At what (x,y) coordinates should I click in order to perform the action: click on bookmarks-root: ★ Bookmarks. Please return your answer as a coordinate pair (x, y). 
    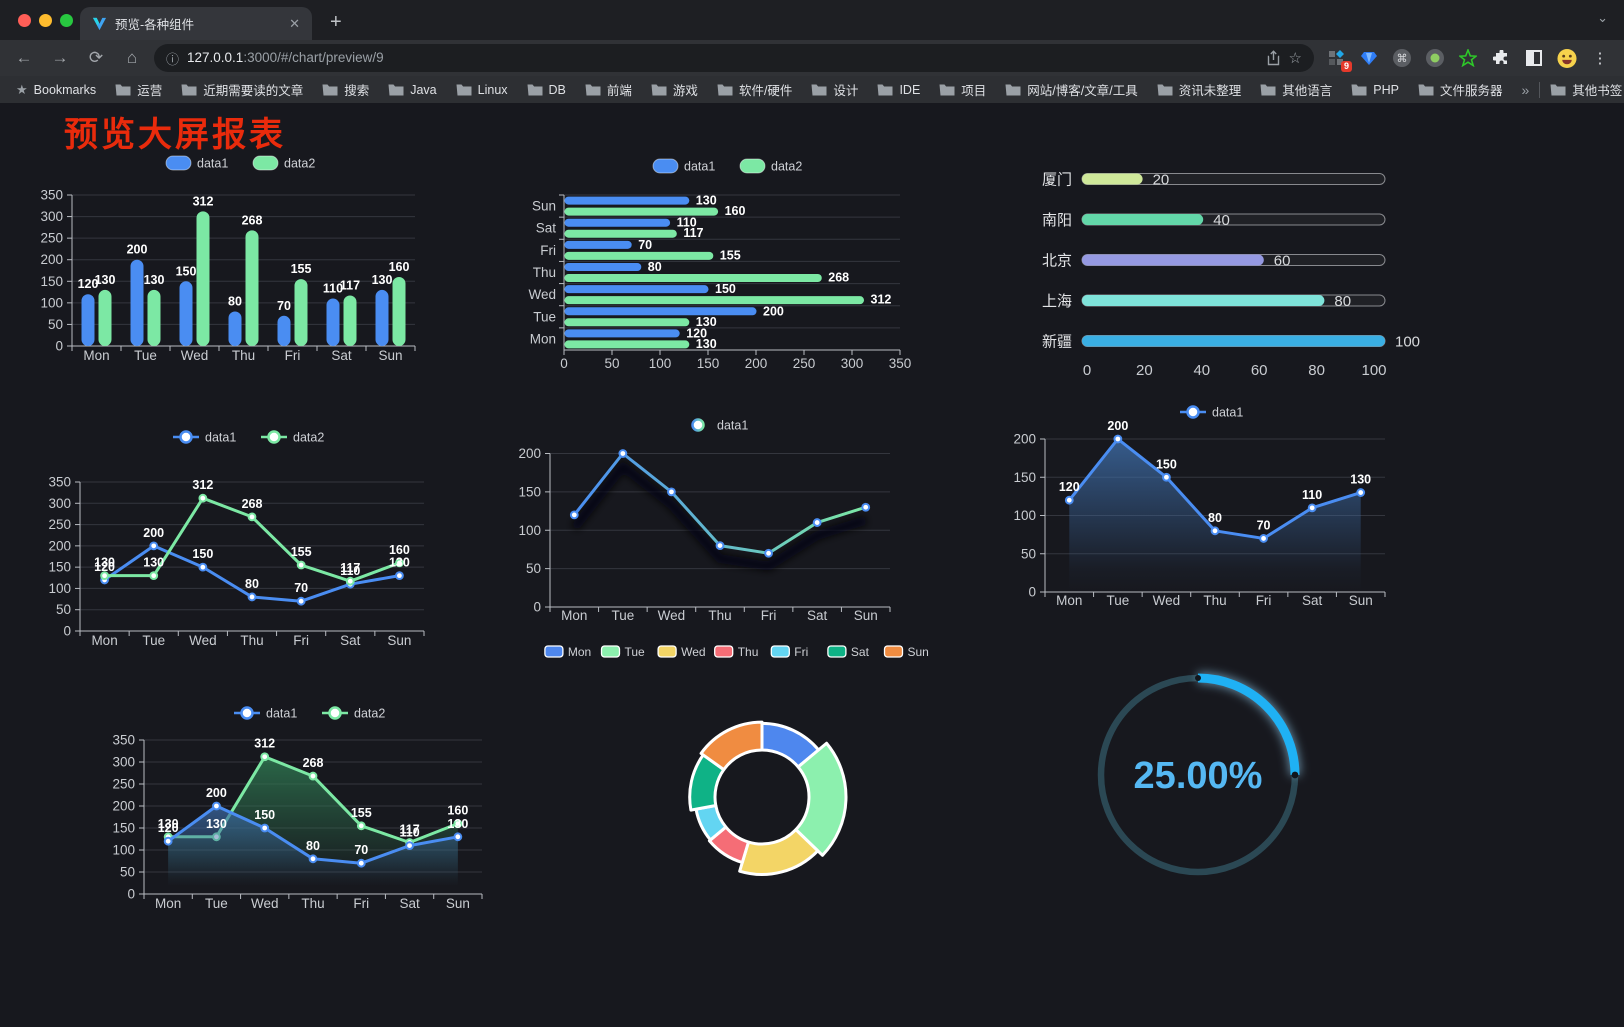
    Looking at the image, I should click on (56, 90).